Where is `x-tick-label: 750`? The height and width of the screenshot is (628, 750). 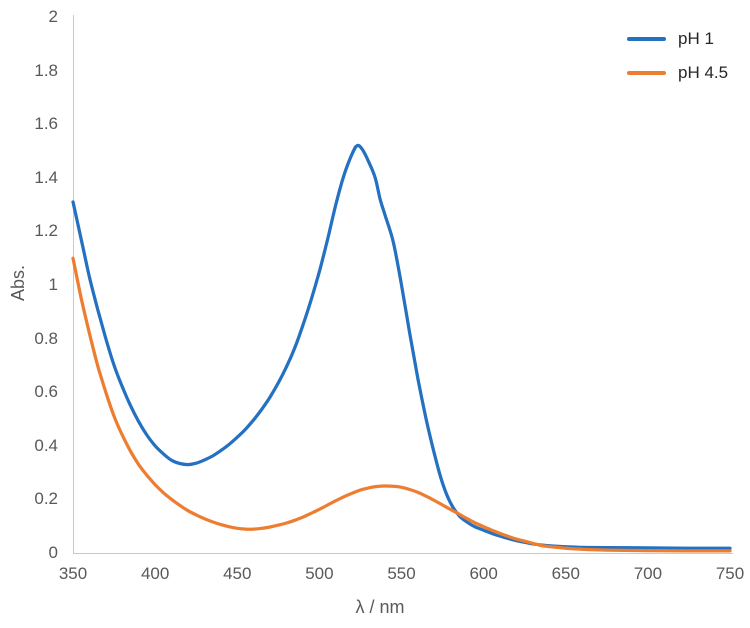
x-tick-label: 750 is located at coordinates (730, 573).